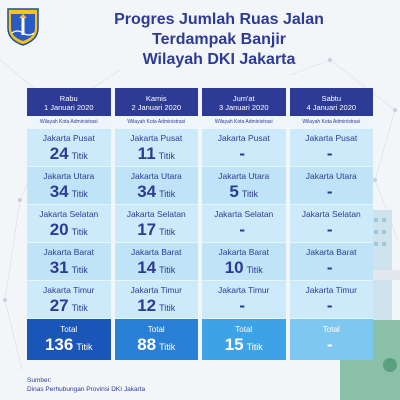 This screenshot has width=400, height=400. I want to click on table-row: Jakarta Barat 10 Titik, so click(244, 262).